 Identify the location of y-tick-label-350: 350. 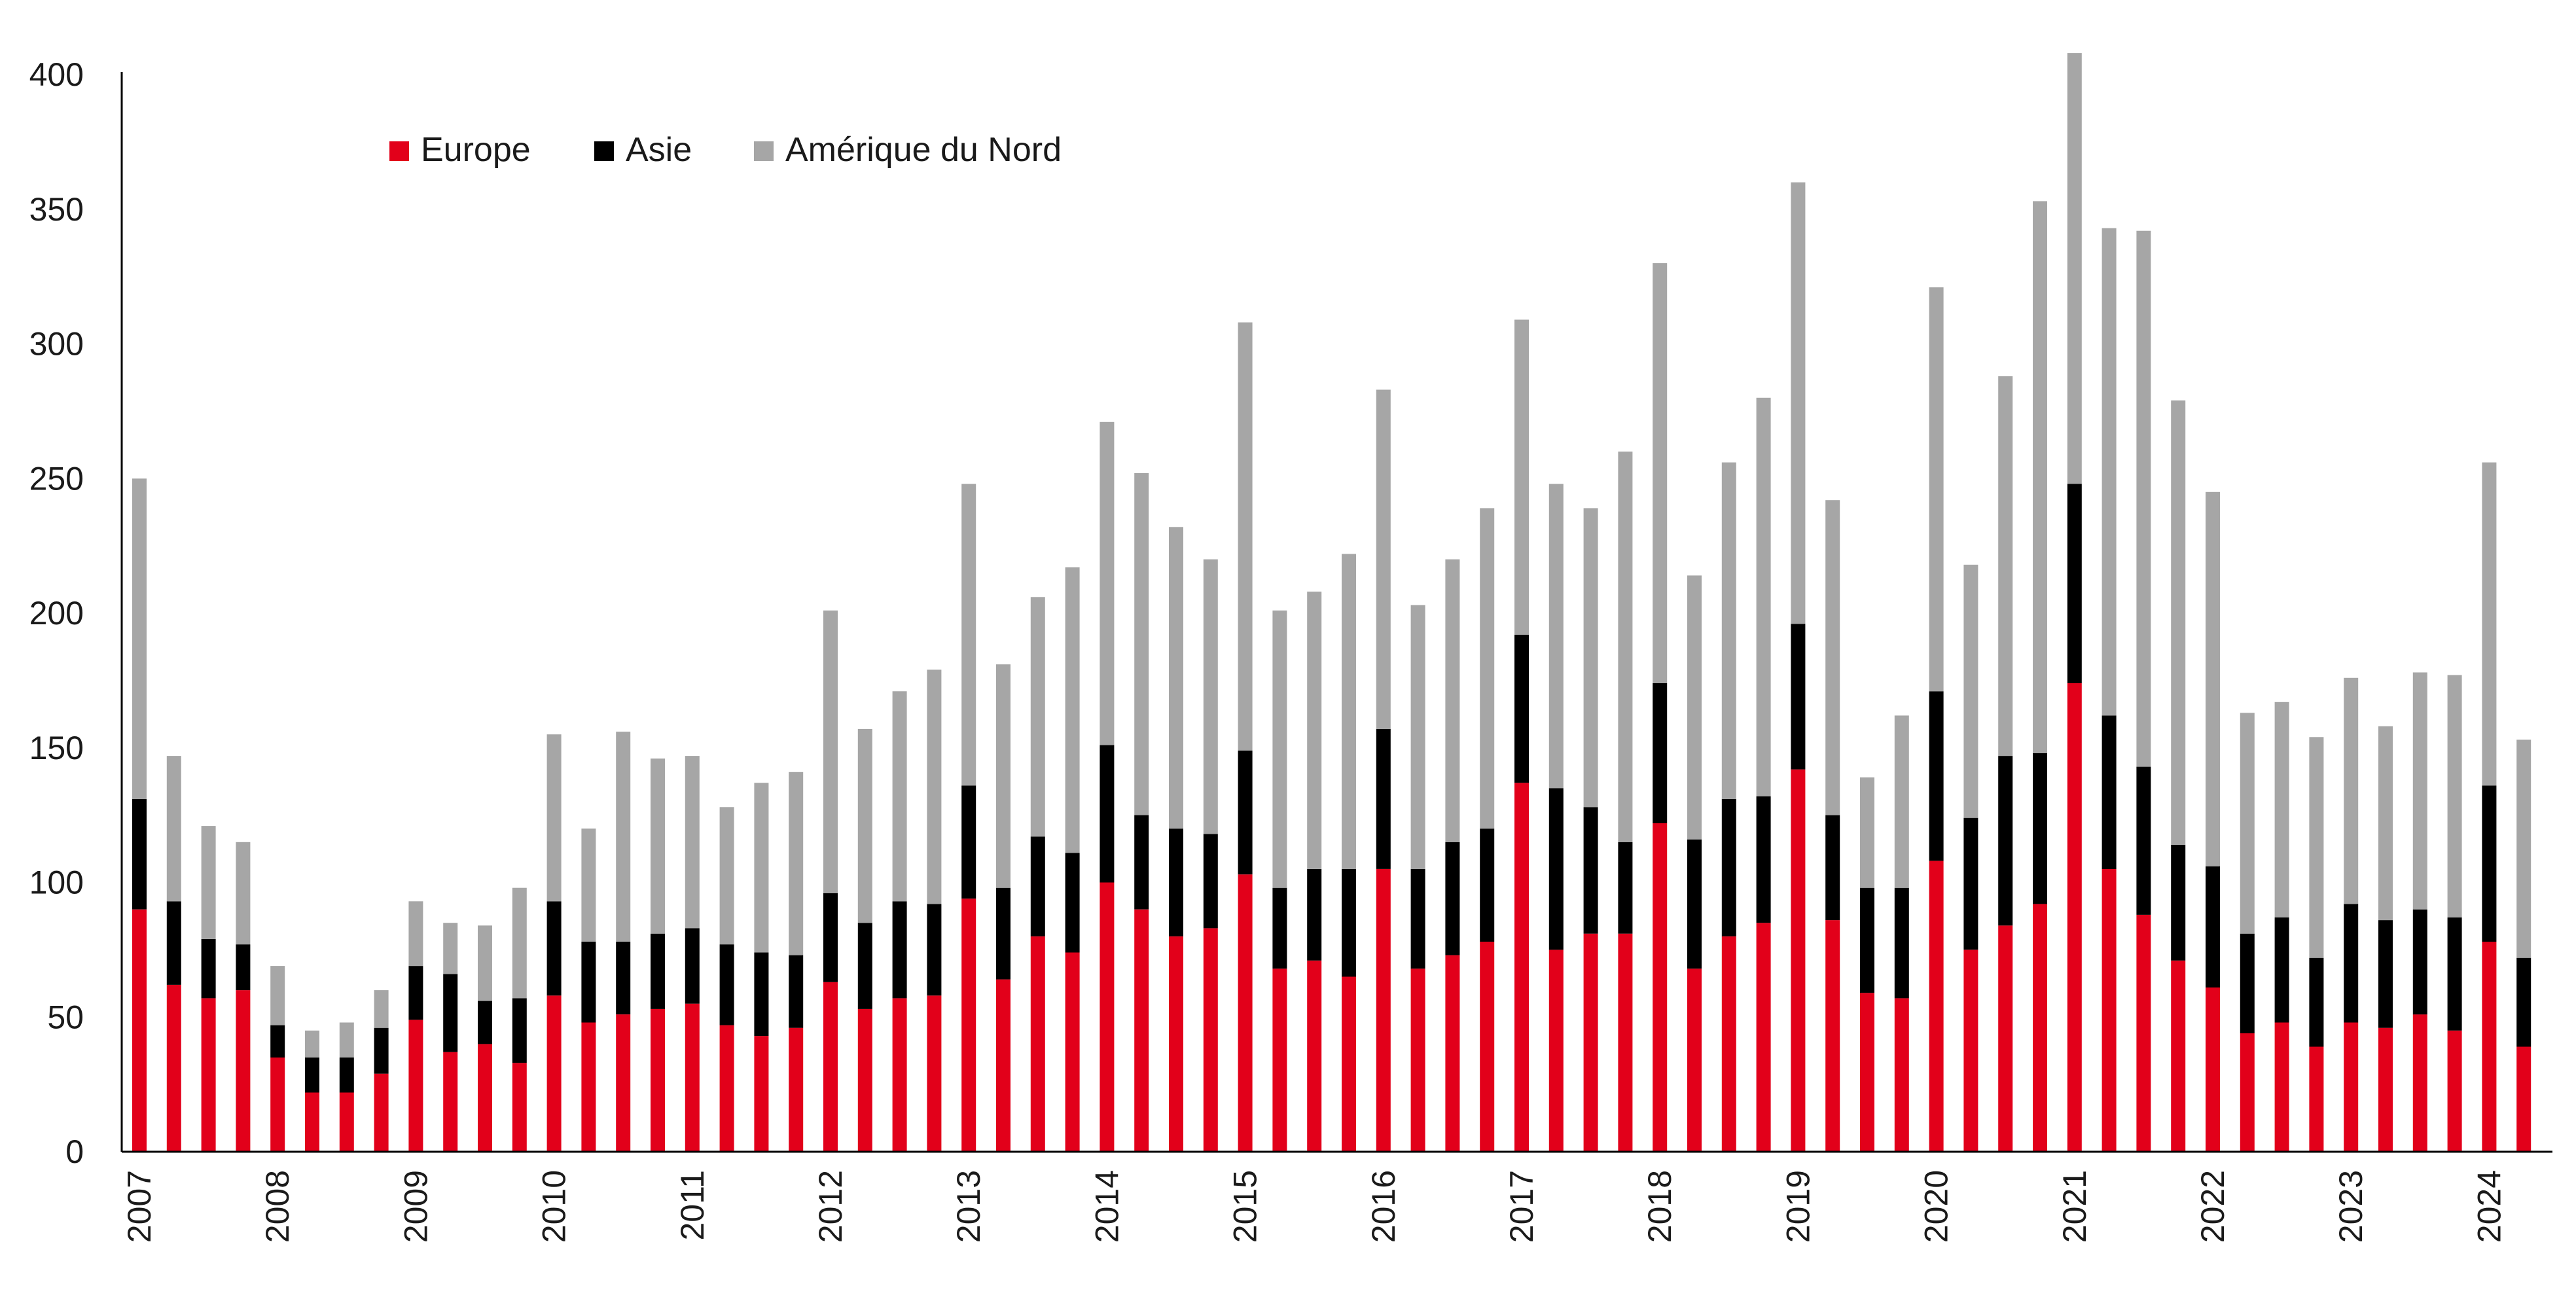
(56, 209).